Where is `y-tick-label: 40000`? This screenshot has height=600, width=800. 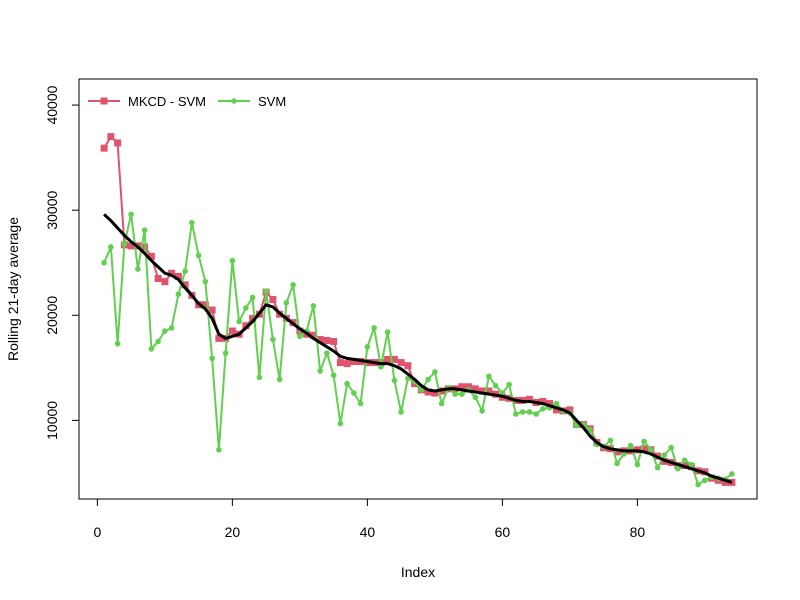
y-tick-label: 40000 is located at coordinates (52, 104).